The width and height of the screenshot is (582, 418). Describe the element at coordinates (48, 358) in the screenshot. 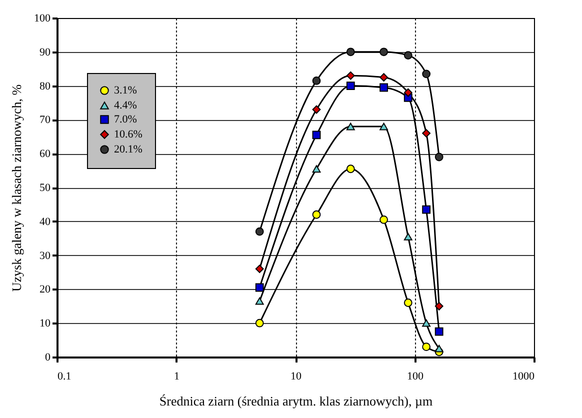

I see `y-tick-label: 0` at that location.